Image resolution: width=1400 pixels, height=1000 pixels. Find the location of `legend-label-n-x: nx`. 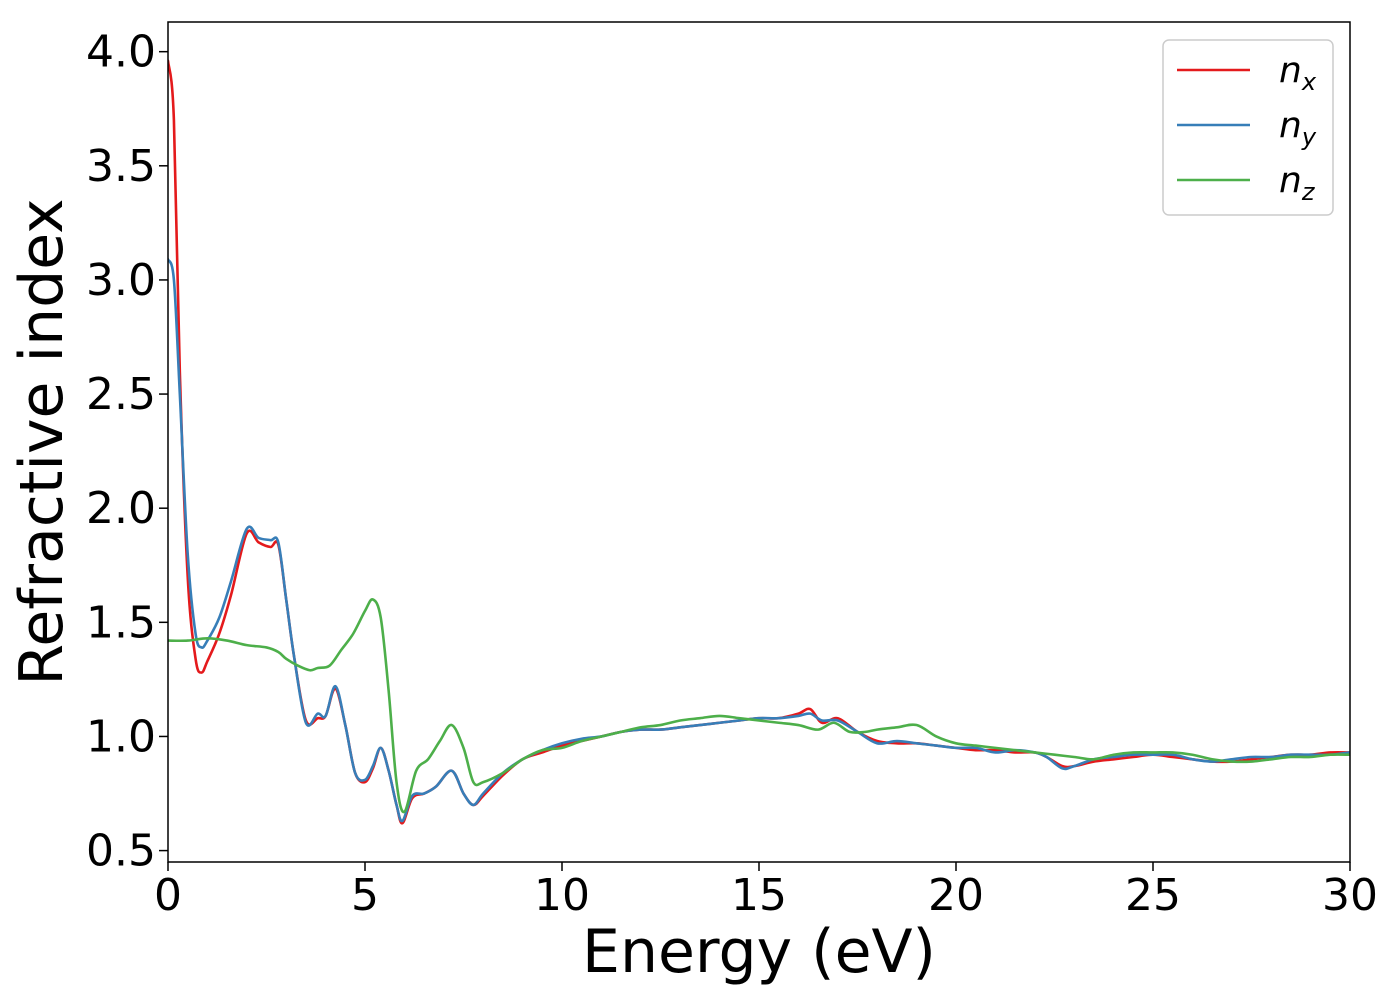

legend-label-n-x: nx is located at coordinates (1298, 73).